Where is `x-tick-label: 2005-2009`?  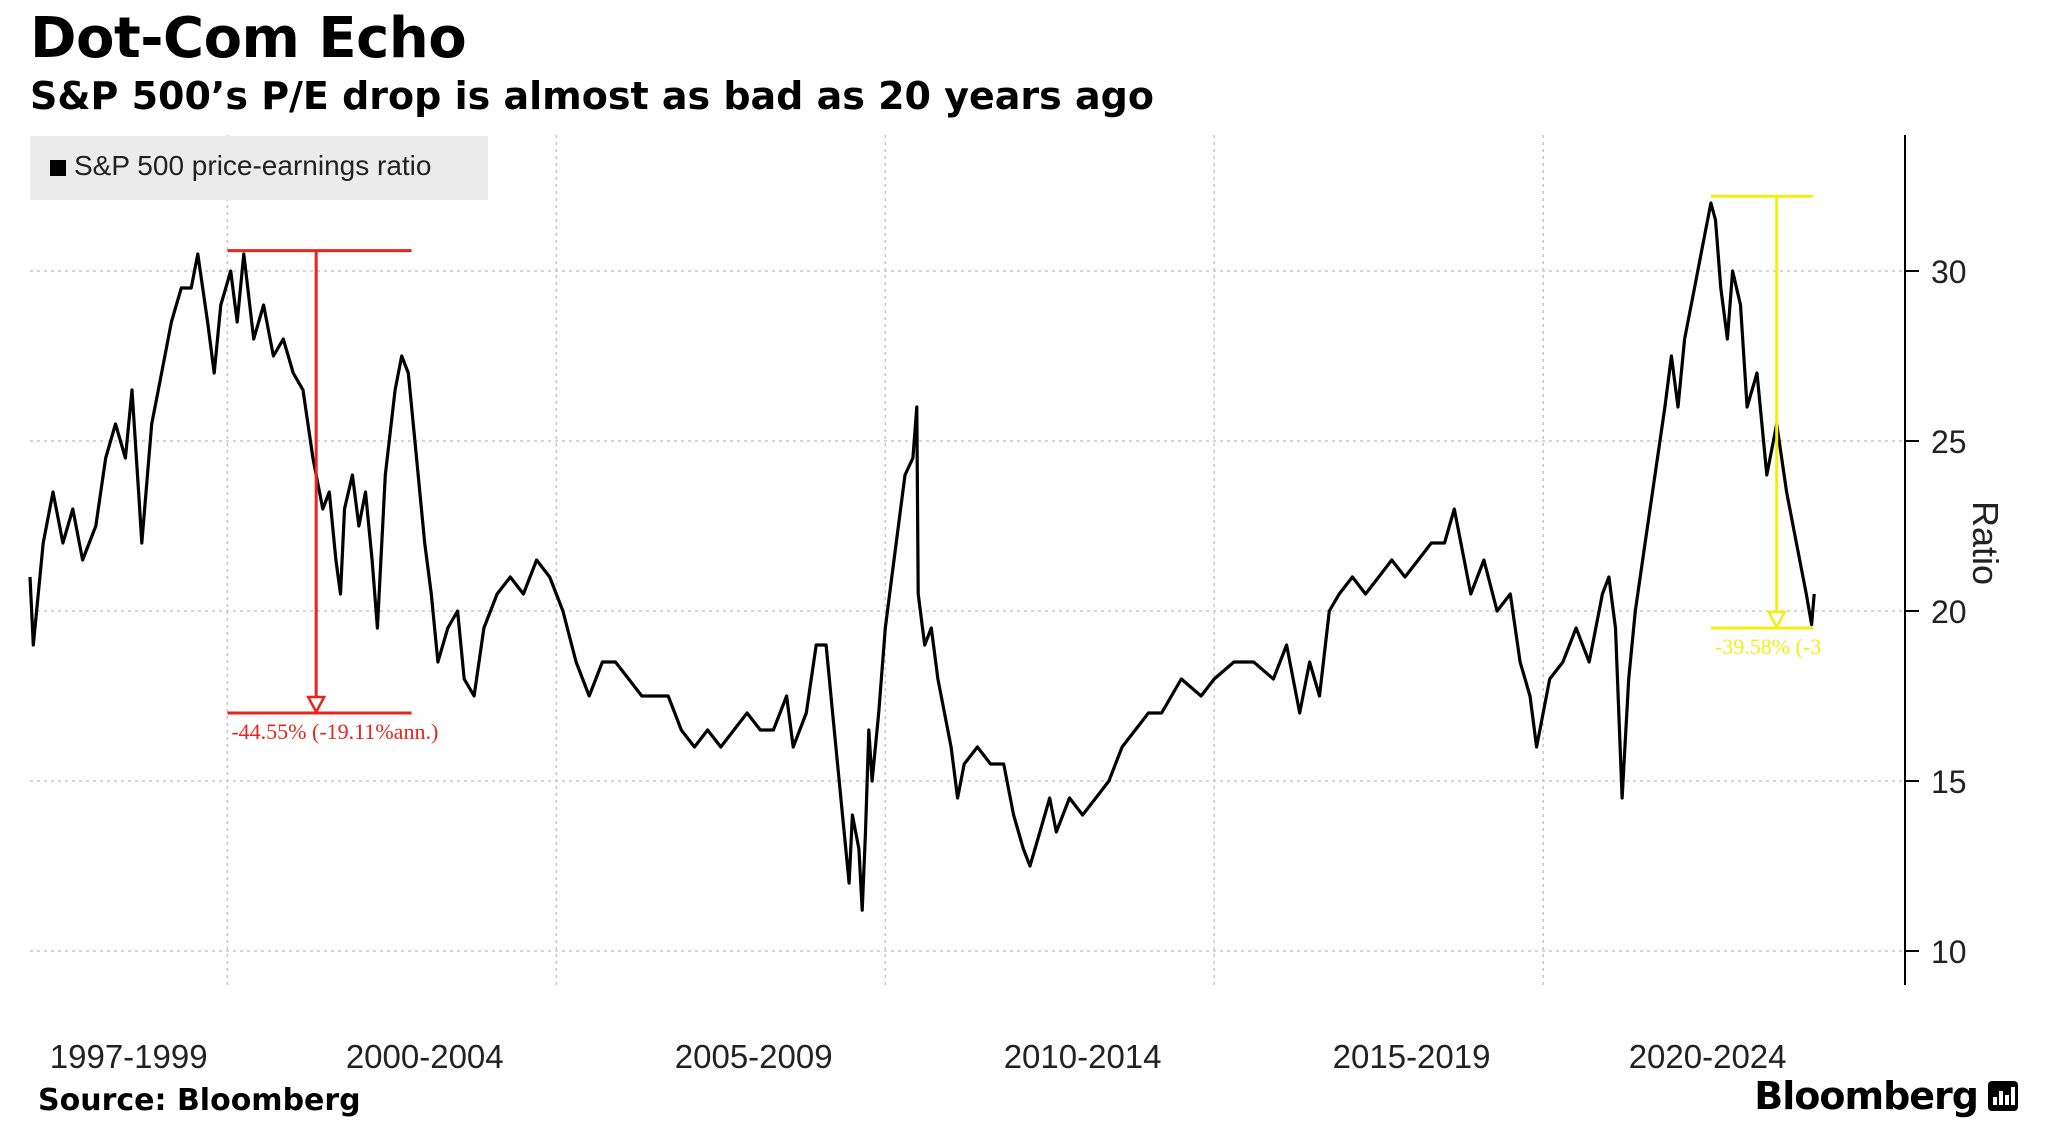 x-tick-label: 2005-2009 is located at coordinates (754, 1056).